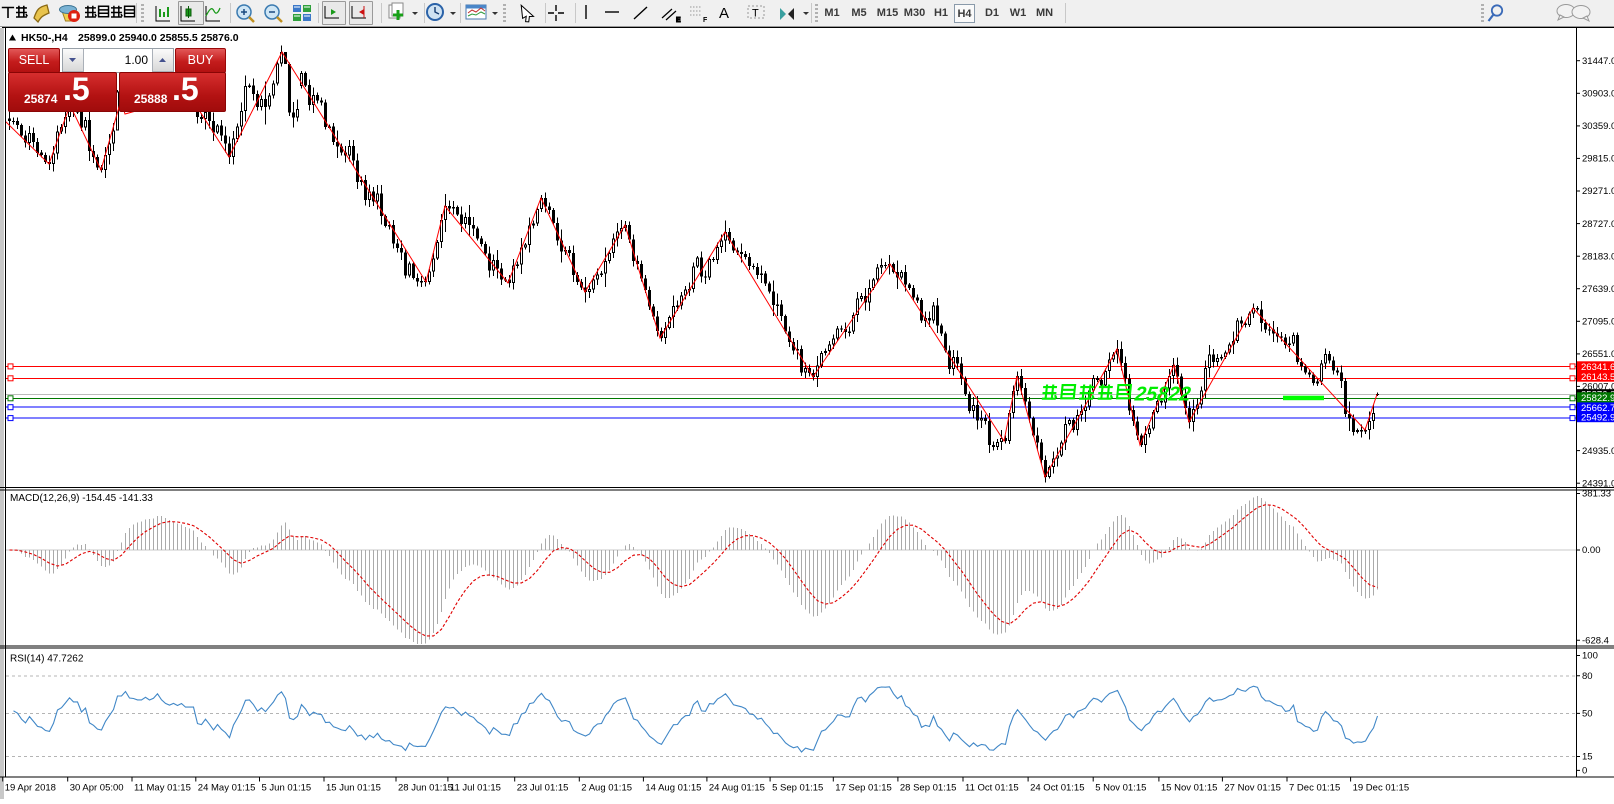  I want to click on svg-text: 27639.0, so click(1598, 289).